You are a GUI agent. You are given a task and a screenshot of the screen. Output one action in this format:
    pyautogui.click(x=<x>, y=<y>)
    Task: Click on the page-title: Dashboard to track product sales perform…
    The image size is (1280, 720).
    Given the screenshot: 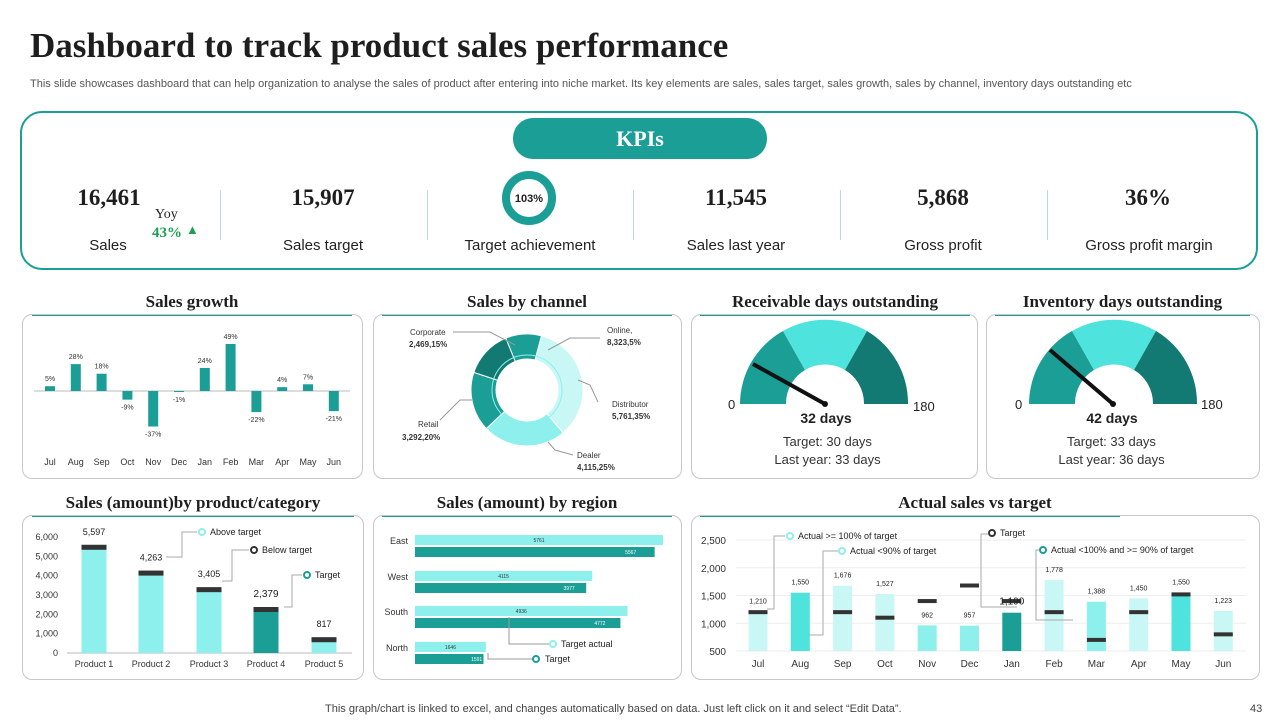 What is the action you would take?
    pyautogui.click(x=379, y=45)
    